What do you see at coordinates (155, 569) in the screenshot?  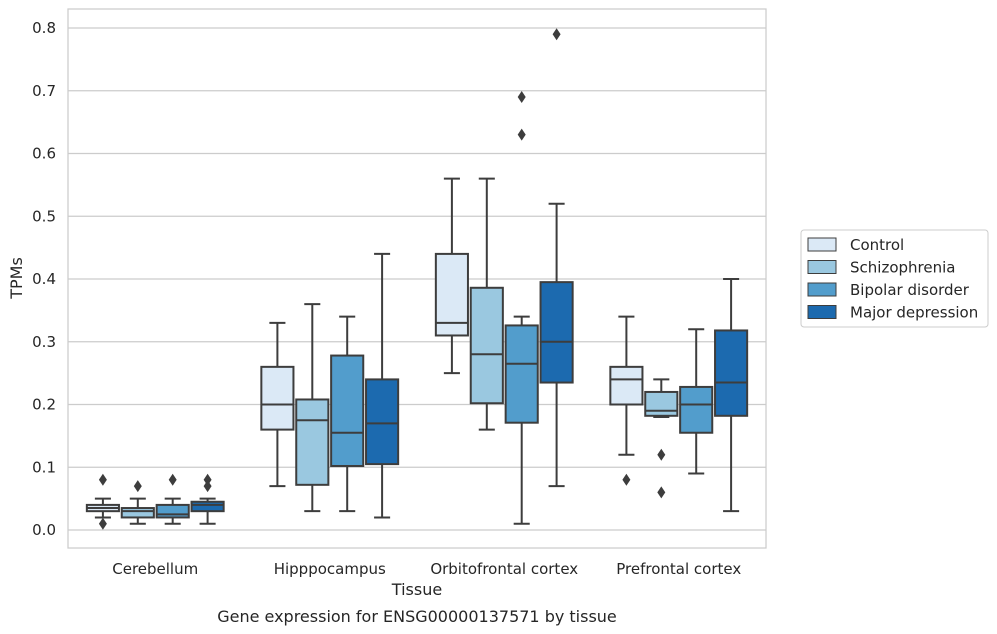 I see `x-tick-label: Cerebellum` at bounding box center [155, 569].